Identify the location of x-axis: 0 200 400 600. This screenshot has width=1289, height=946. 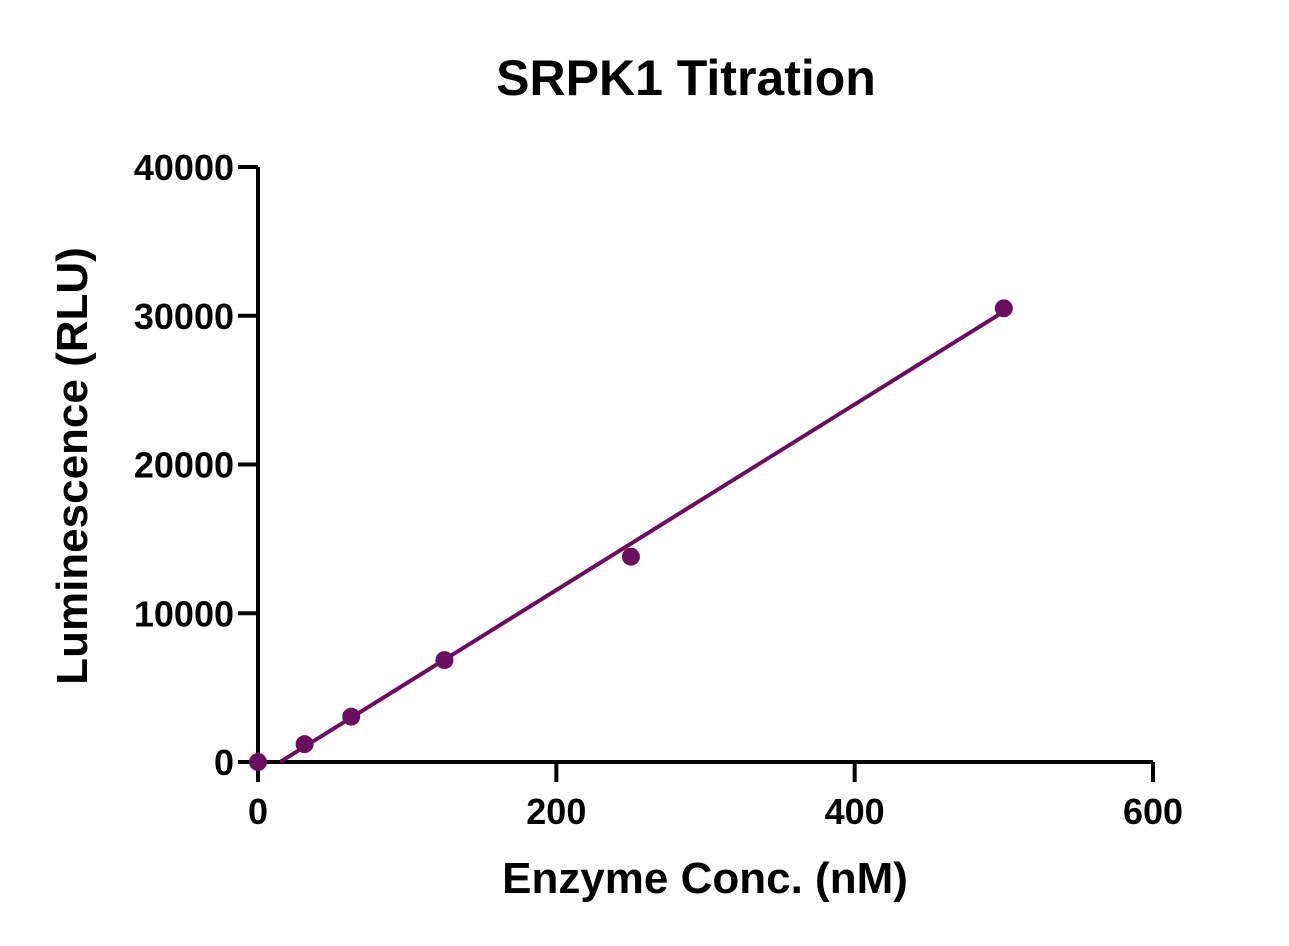
(715, 796).